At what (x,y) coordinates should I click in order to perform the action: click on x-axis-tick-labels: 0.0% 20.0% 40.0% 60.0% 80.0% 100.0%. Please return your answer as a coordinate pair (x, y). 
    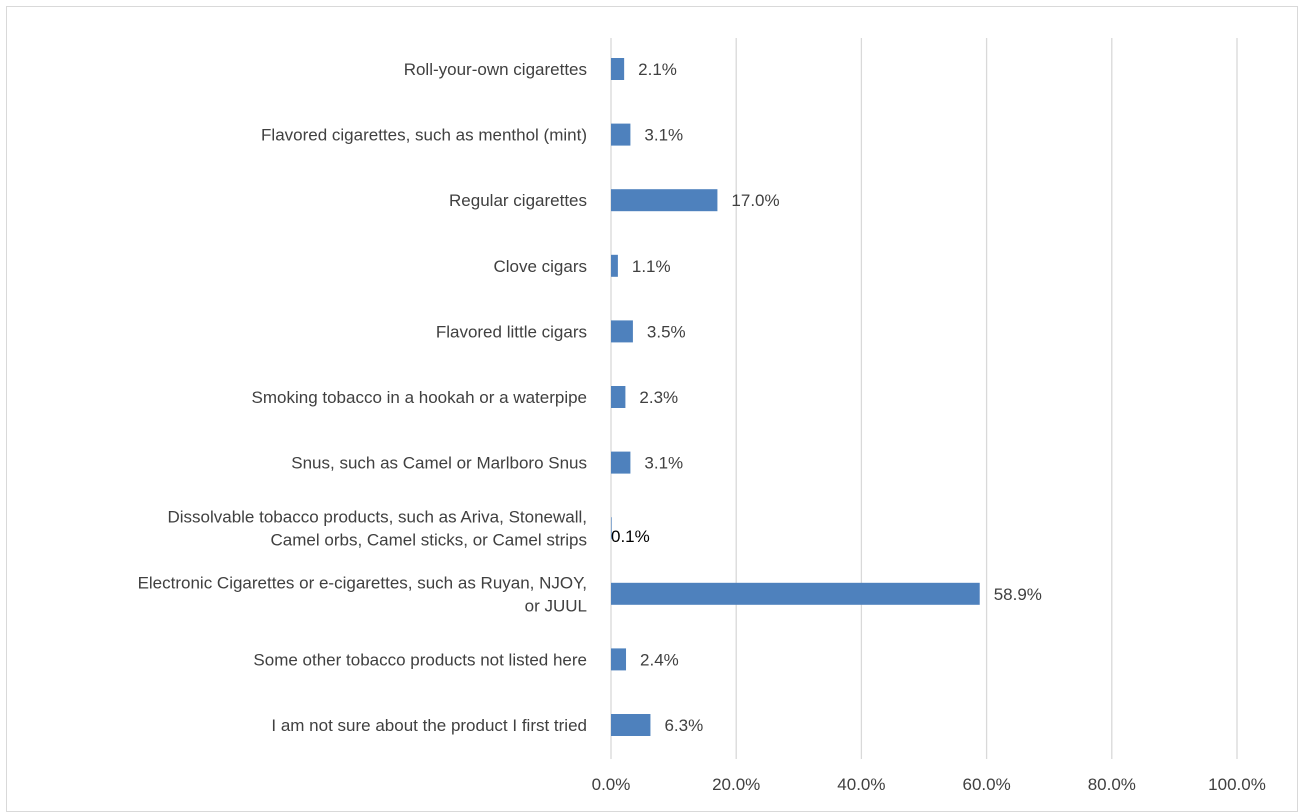
    Looking at the image, I should click on (929, 784).